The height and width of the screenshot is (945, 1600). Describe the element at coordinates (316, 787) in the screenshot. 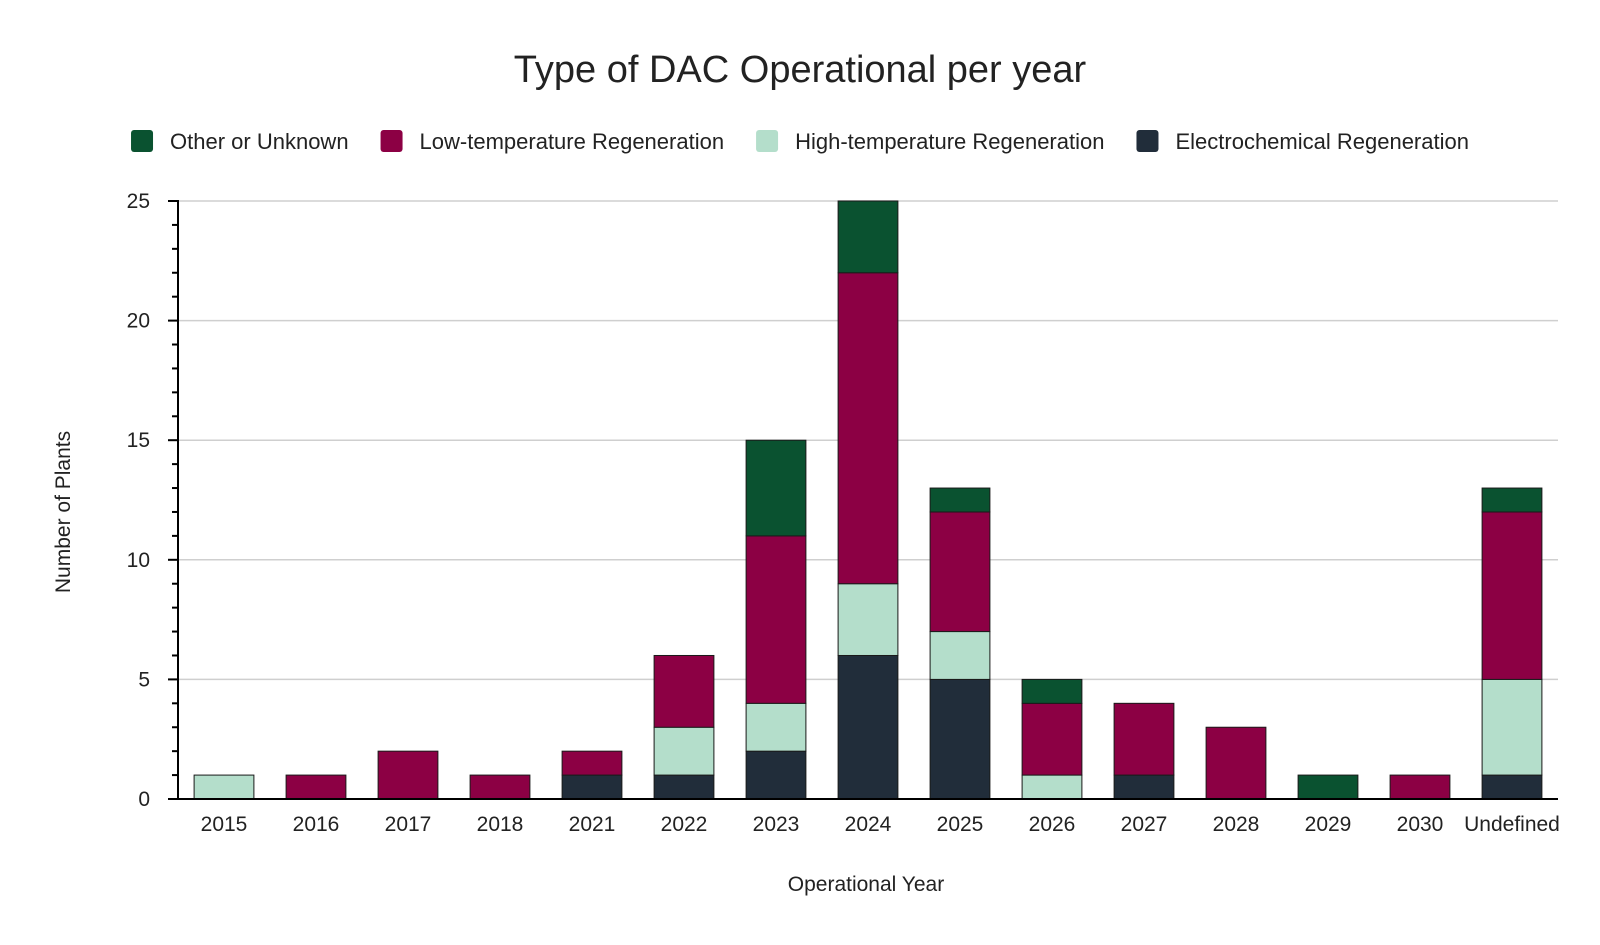

I see `bar-segment-2016-low-temperature-regeneration` at that location.